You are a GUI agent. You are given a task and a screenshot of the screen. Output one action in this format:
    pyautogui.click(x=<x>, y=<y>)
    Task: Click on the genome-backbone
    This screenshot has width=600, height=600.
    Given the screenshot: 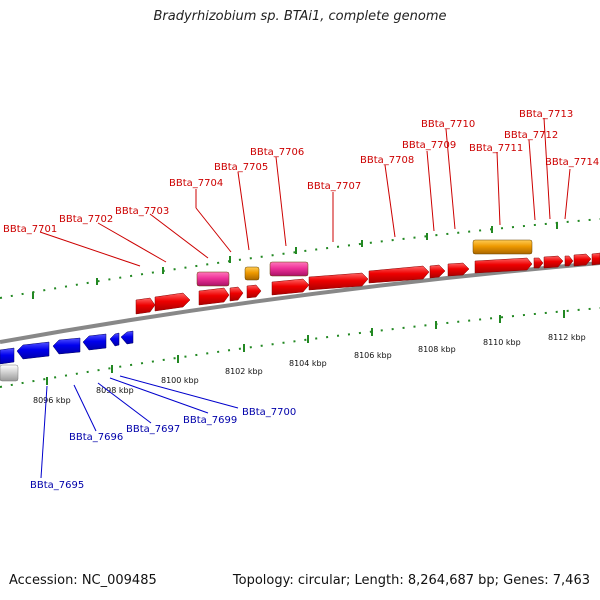 What is the action you would take?
    pyautogui.click(x=300, y=302)
    